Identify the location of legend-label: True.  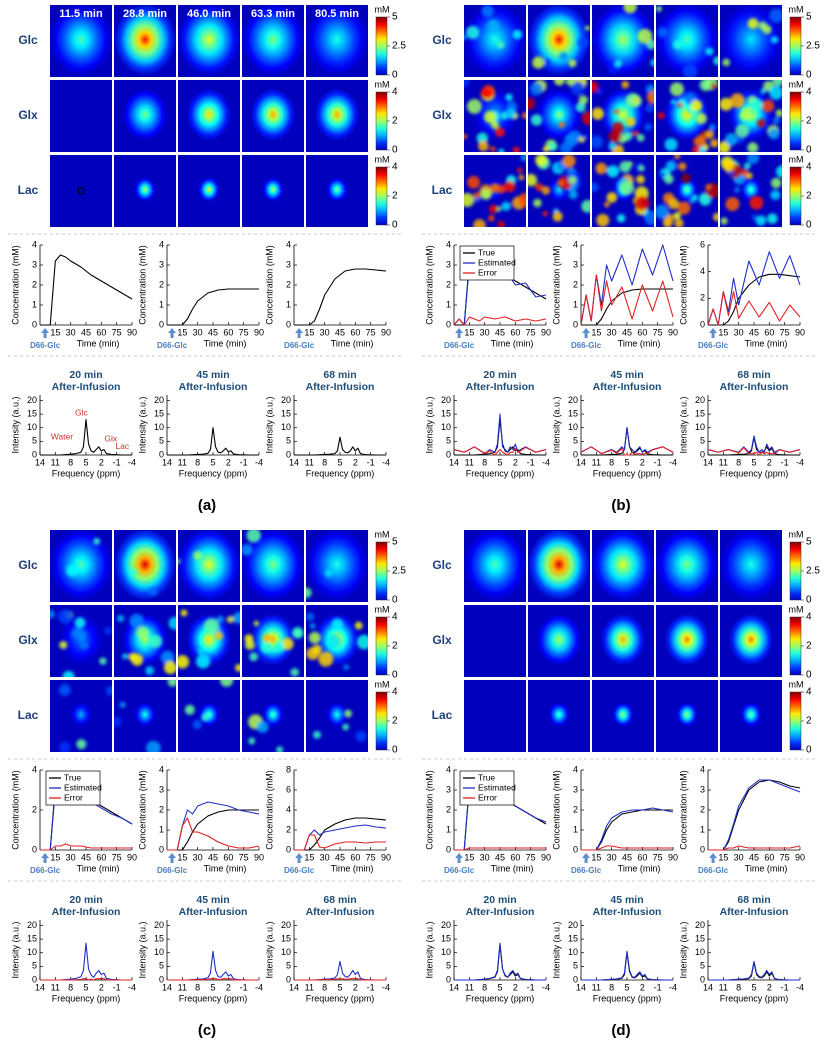
(486, 777).